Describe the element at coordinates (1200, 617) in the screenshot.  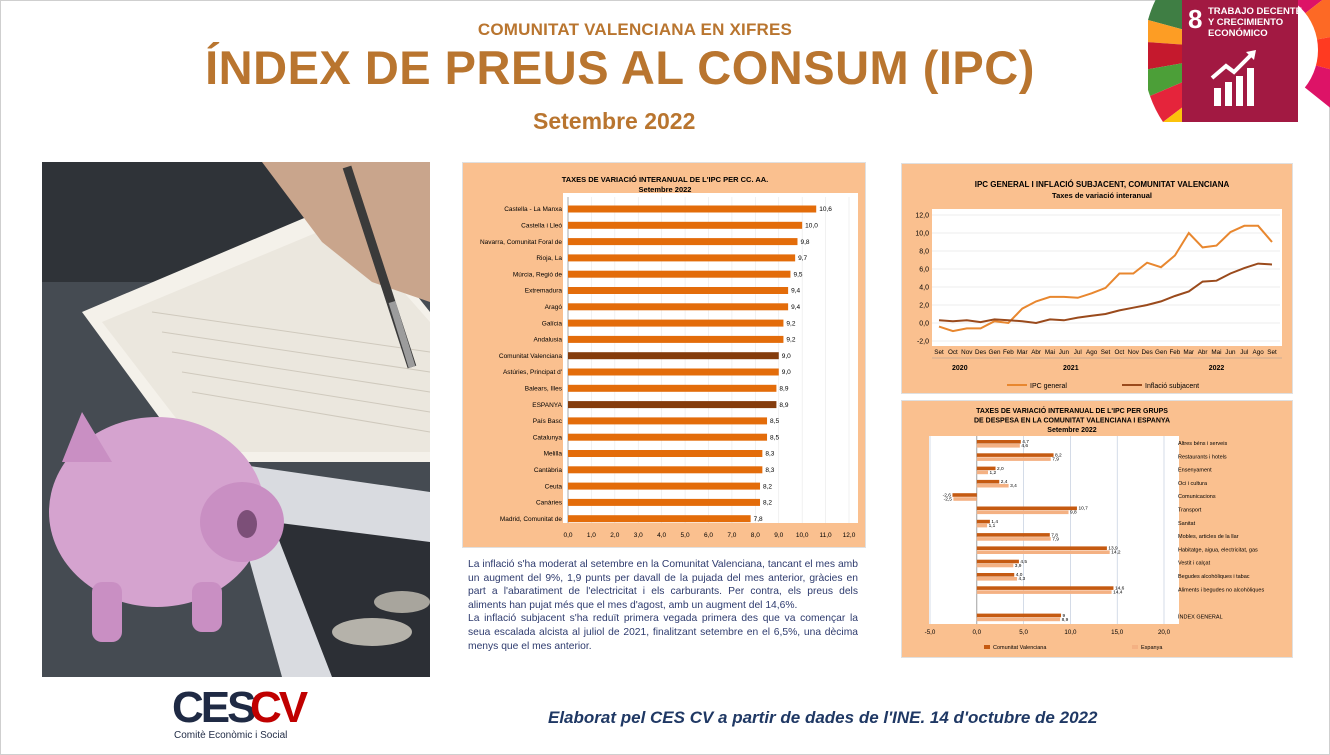
I see `category-label: ÍNDEX GENERAL` at that location.